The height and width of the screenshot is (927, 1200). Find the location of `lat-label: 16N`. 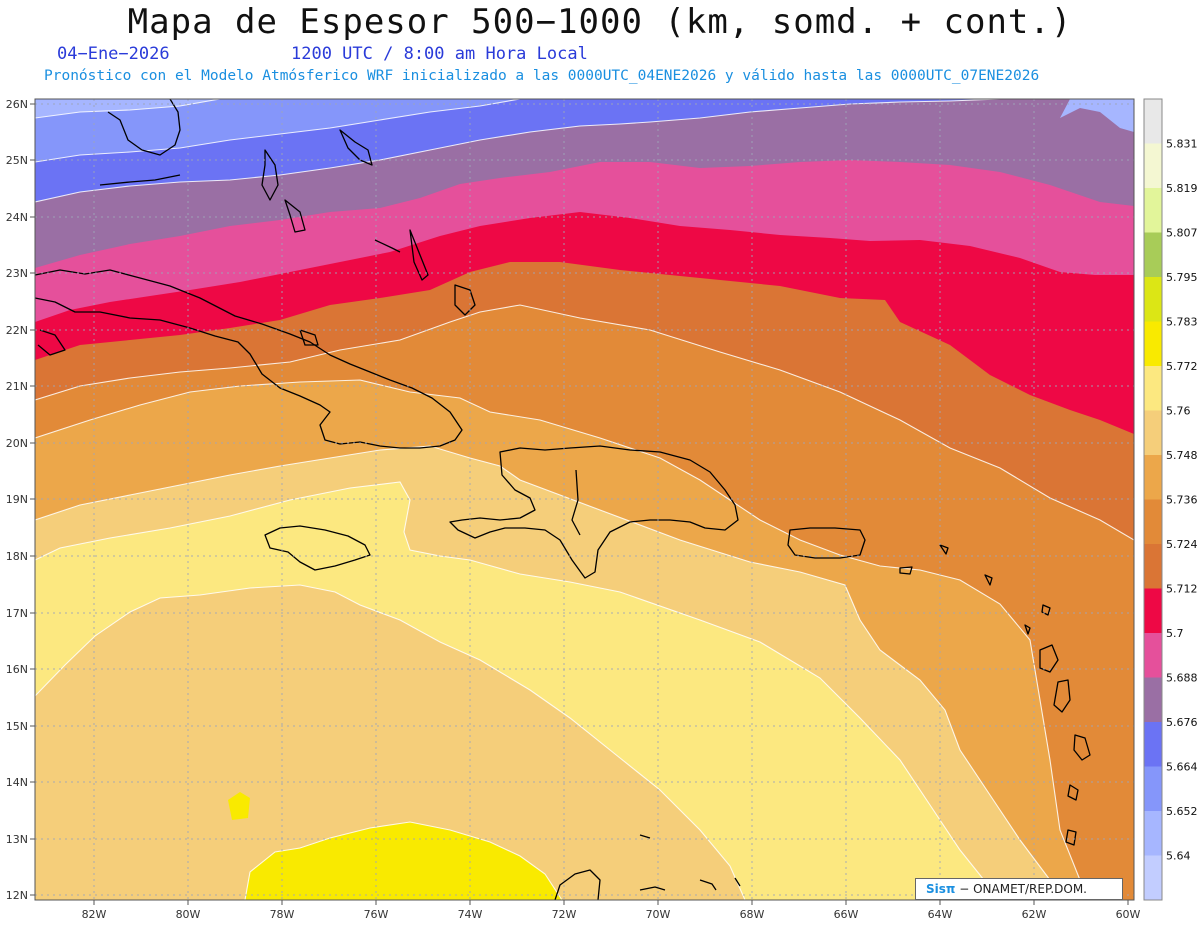

lat-label: 16N is located at coordinates (17, 669).